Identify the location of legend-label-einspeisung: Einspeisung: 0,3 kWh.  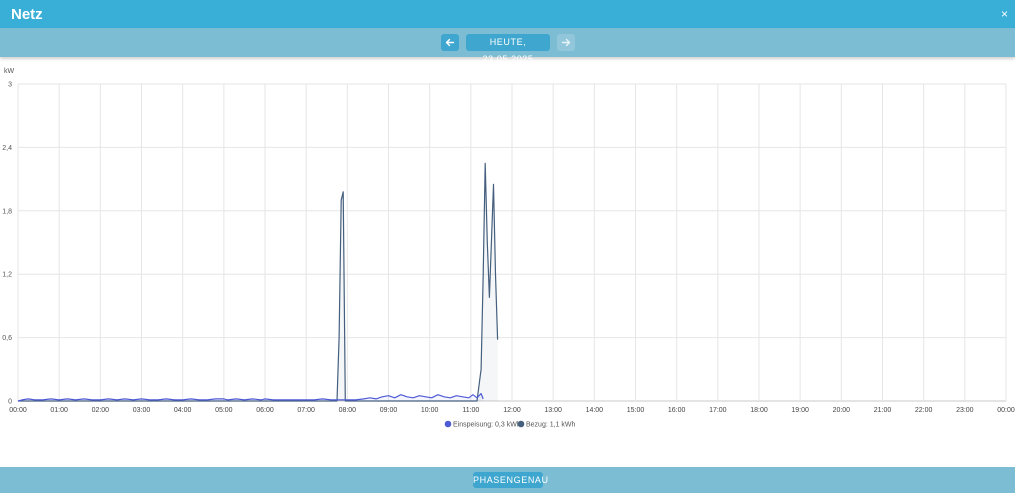
(487, 425).